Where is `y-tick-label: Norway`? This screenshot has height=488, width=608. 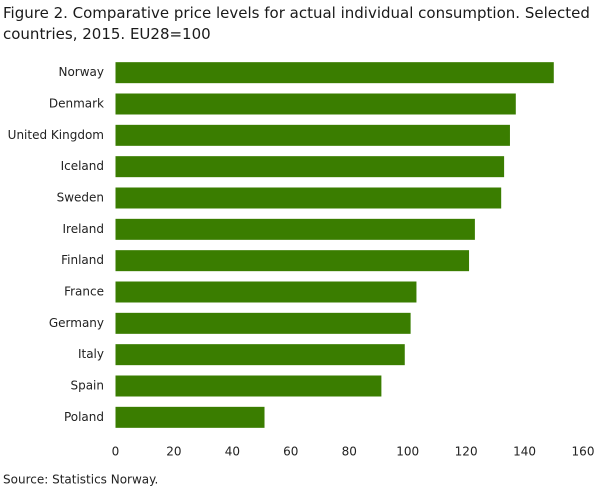 y-tick-label: Norway is located at coordinates (81, 72).